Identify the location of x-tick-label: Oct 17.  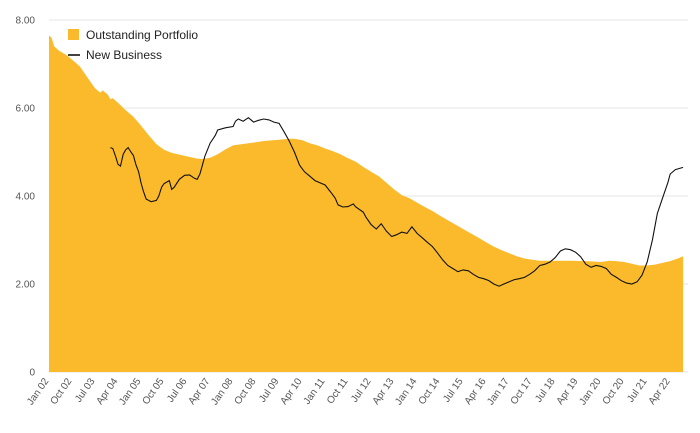
(522, 391).